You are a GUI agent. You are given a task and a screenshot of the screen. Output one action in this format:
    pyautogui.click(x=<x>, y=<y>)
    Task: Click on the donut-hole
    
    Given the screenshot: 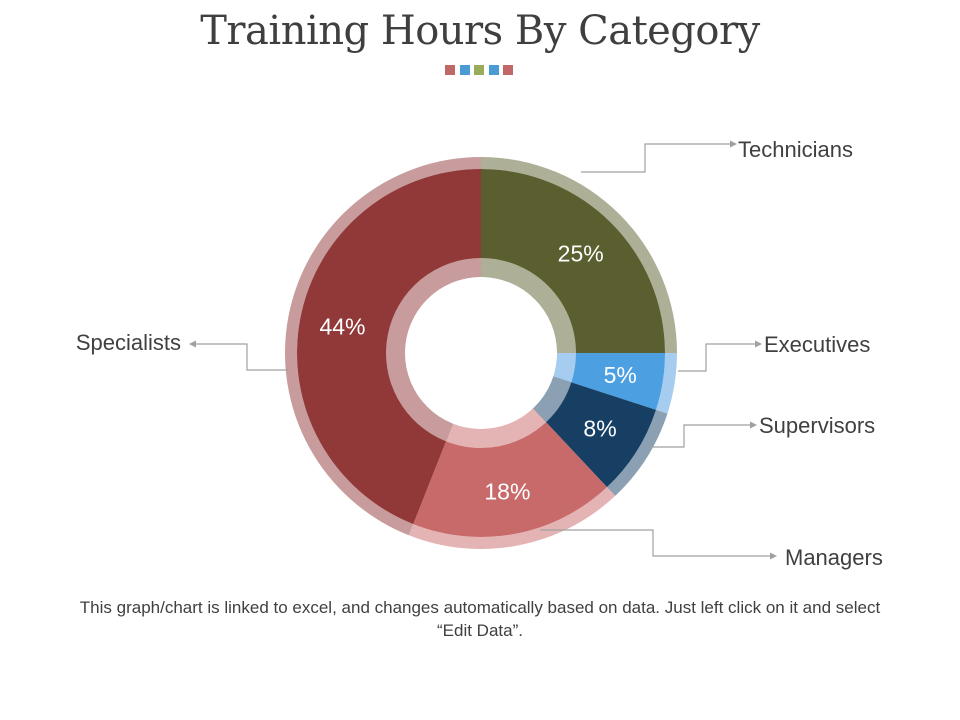 What is the action you would take?
    pyautogui.click(x=481, y=353)
    